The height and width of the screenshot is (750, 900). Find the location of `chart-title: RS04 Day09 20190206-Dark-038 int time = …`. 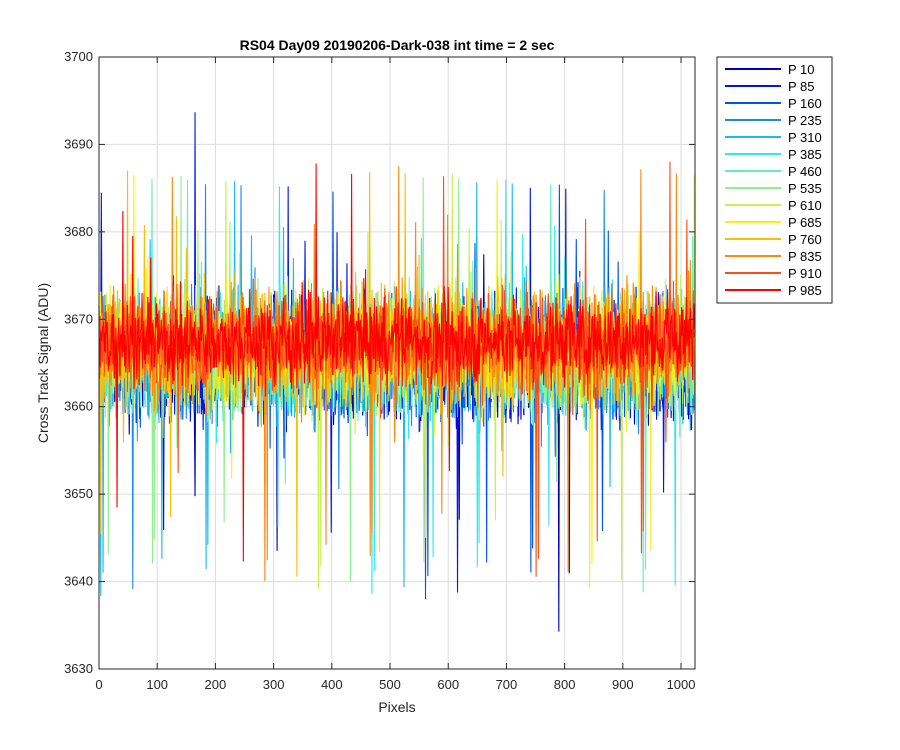

chart-title: RS04 Day09 20190206-Dark-038 int time = … is located at coordinates (397, 45).